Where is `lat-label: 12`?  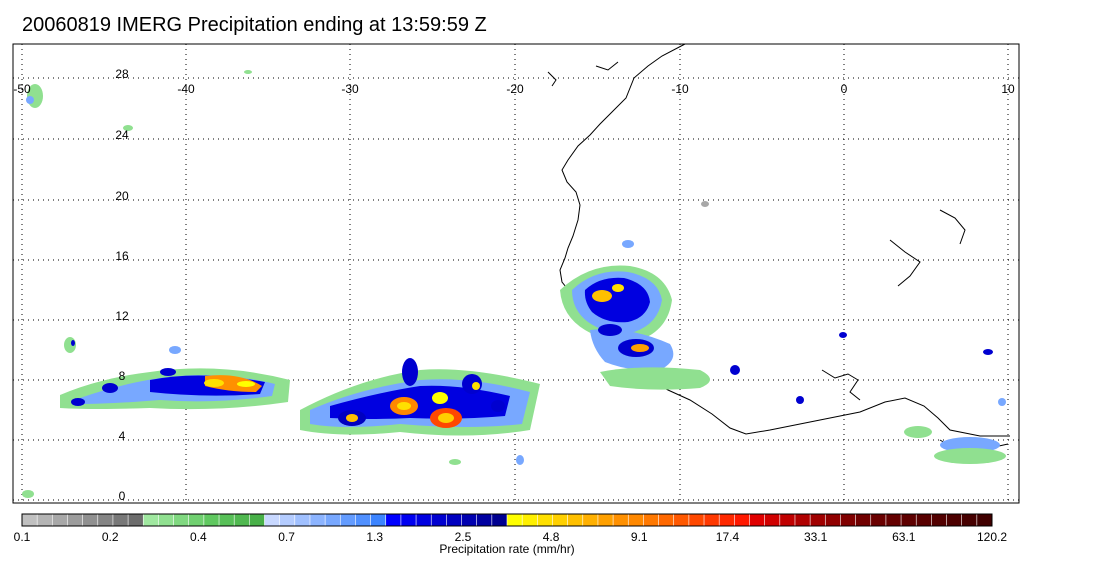
lat-label: 12 is located at coordinates (122, 316).